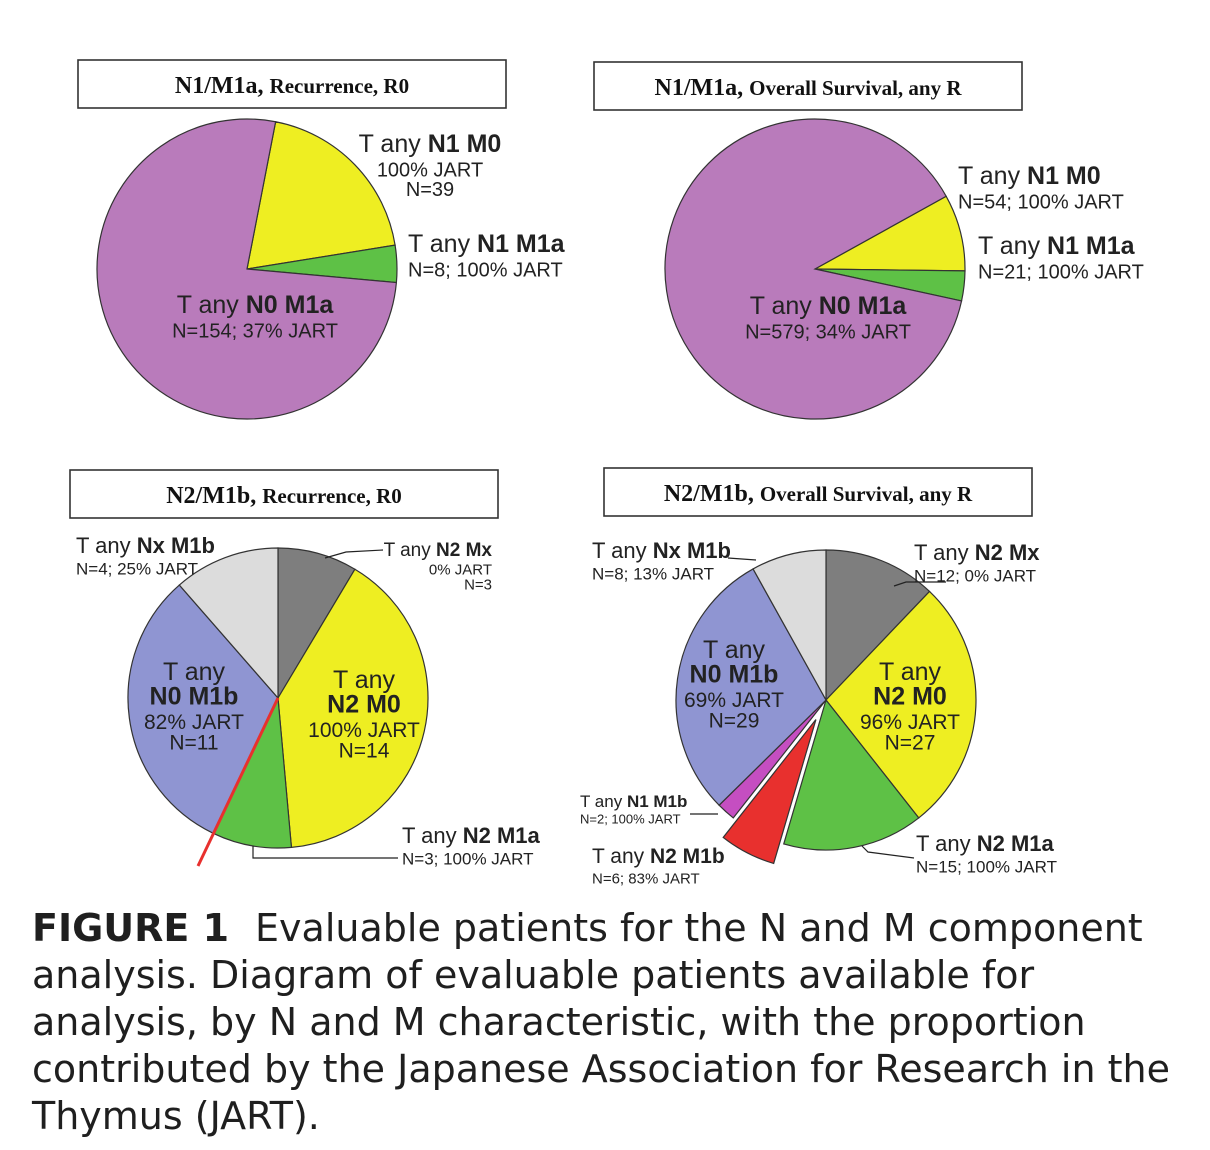 Image resolution: width=1210 pixels, height=1150 pixels. Describe the element at coordinates (661, 561) in the screenshot. I see `slice-label: T any Nx M1b N=8; 13% JART` at that location.